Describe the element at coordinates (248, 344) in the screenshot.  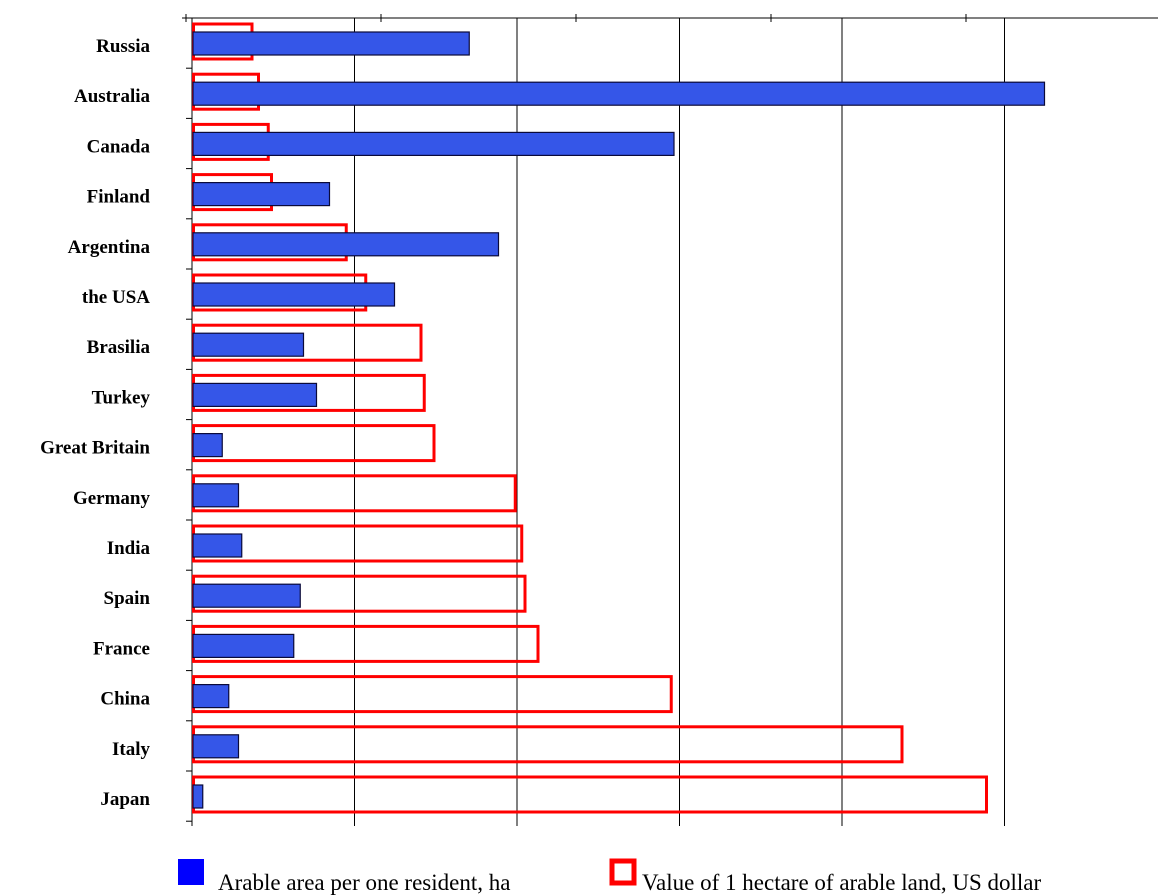
I see `bar-arable-area-brasilia` at that location.